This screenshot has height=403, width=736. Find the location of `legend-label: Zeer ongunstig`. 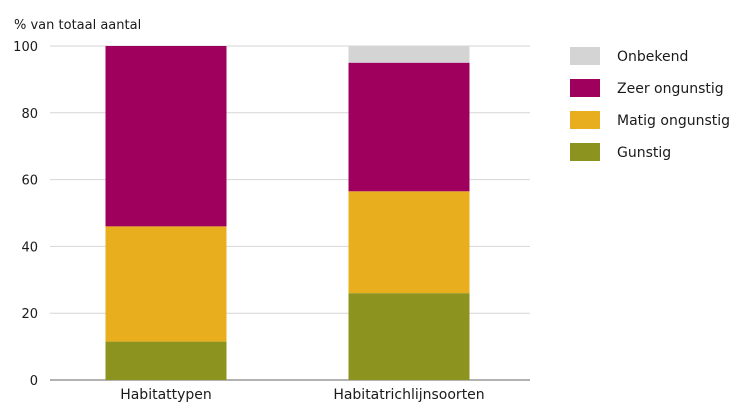

legend-label: Zeer ongunstig is located at coordinates (670, 89).